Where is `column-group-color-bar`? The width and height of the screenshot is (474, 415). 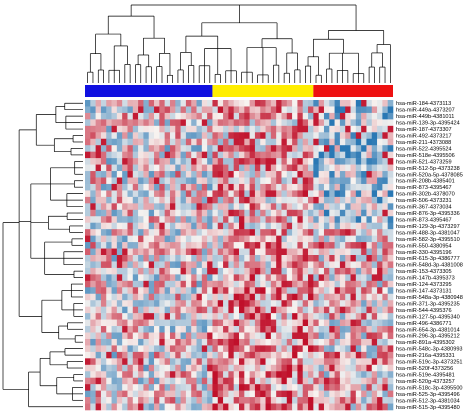
column-group-color-bar is located at coordinates (239, 91).